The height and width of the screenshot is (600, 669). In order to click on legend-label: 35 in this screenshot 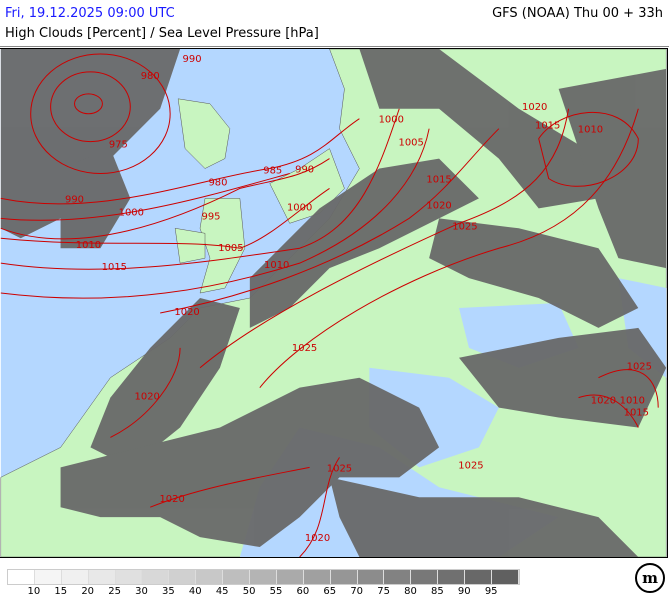, I will do `click(168, 591)`.